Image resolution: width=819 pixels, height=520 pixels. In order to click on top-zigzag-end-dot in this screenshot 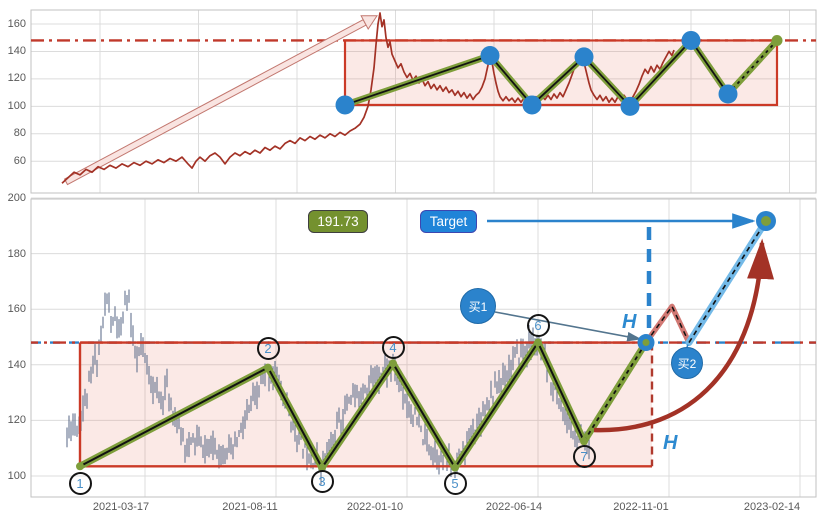, I will do `click(777, 40)`.